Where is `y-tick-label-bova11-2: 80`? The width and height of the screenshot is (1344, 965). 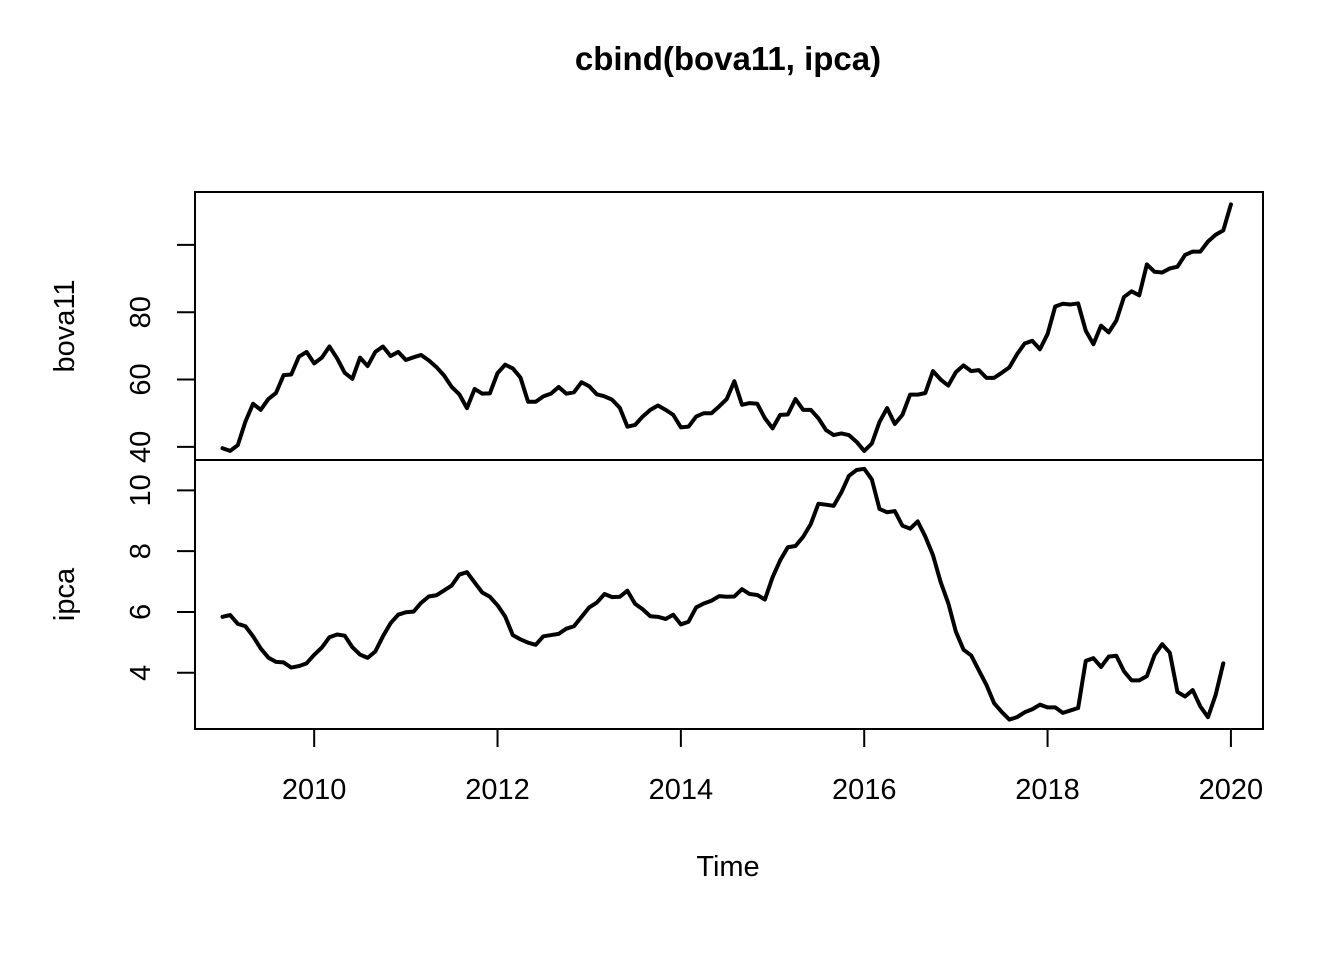 y-tick-label-bova11-2: 80 is located at coordinates (141, 312).